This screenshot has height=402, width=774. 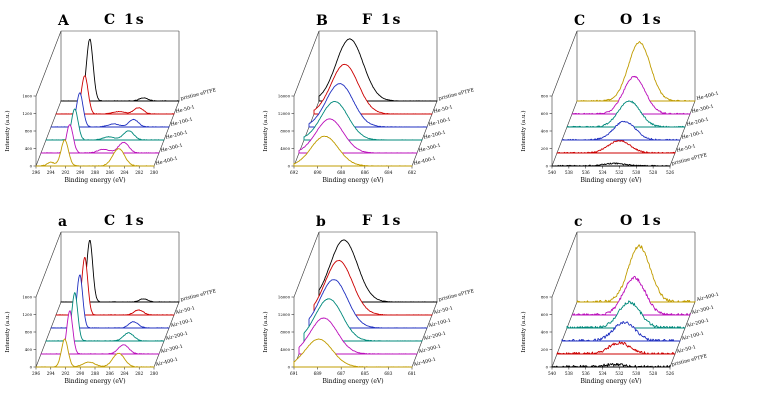 What do you see at coordinates (125, 172) in the screenshot?
I see `svg-text: 284` at bounding box center [125, 172].